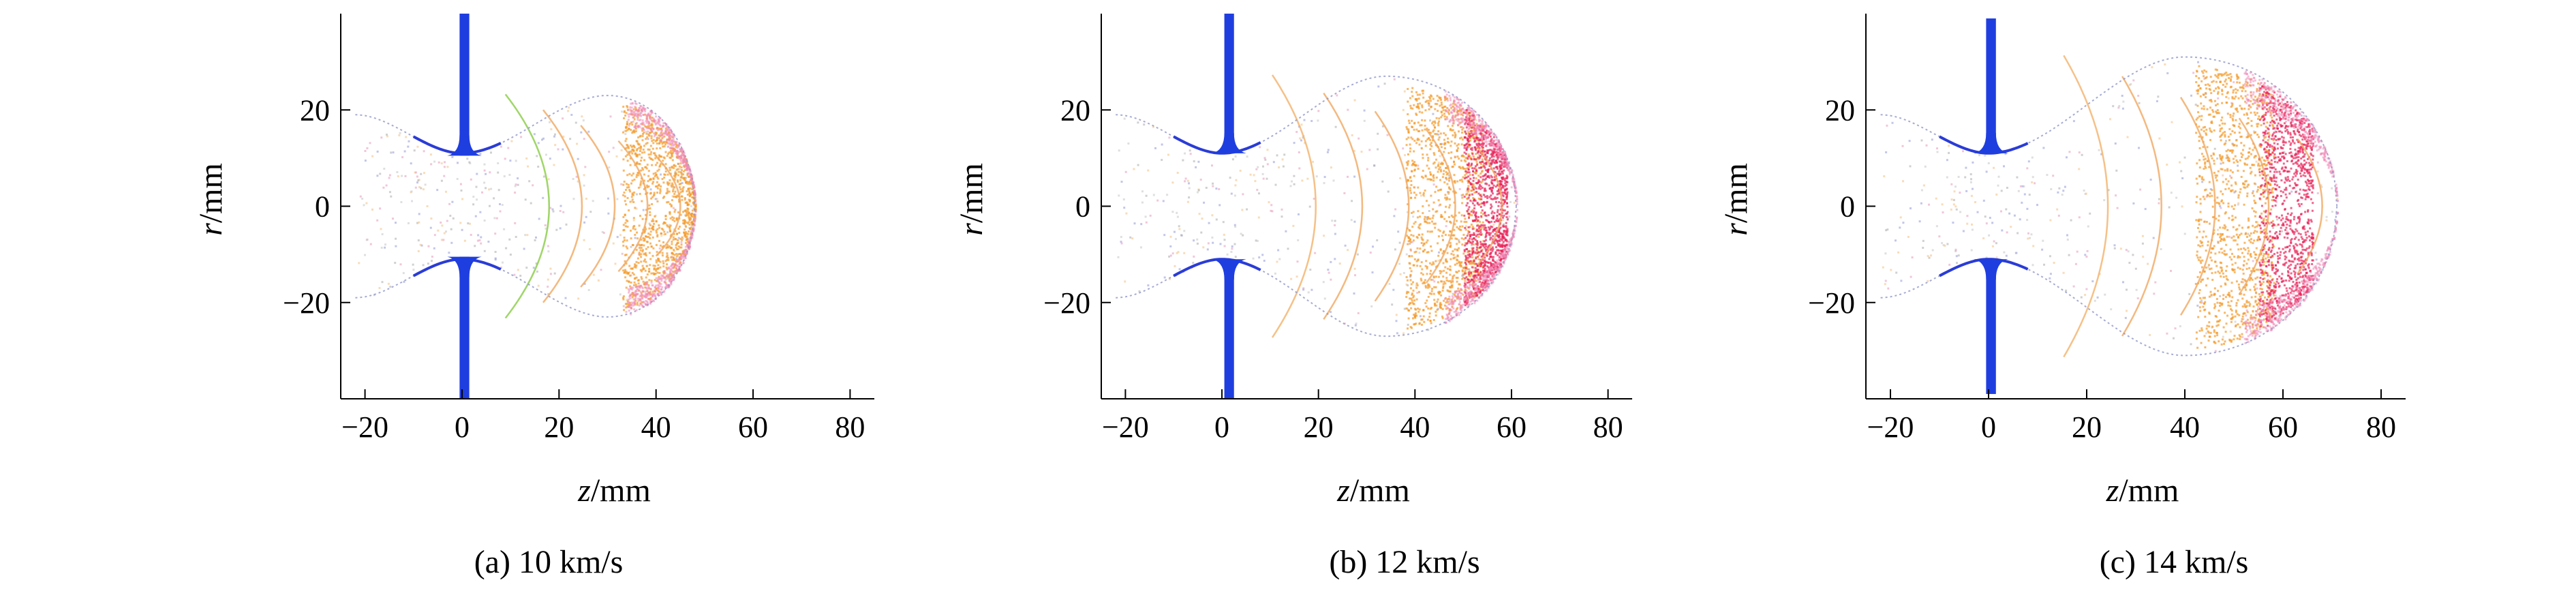  Describe the element at coordinates (2174, 562) in the screenshot. I see `panel-caption: (c) 14 km/s` at that location.